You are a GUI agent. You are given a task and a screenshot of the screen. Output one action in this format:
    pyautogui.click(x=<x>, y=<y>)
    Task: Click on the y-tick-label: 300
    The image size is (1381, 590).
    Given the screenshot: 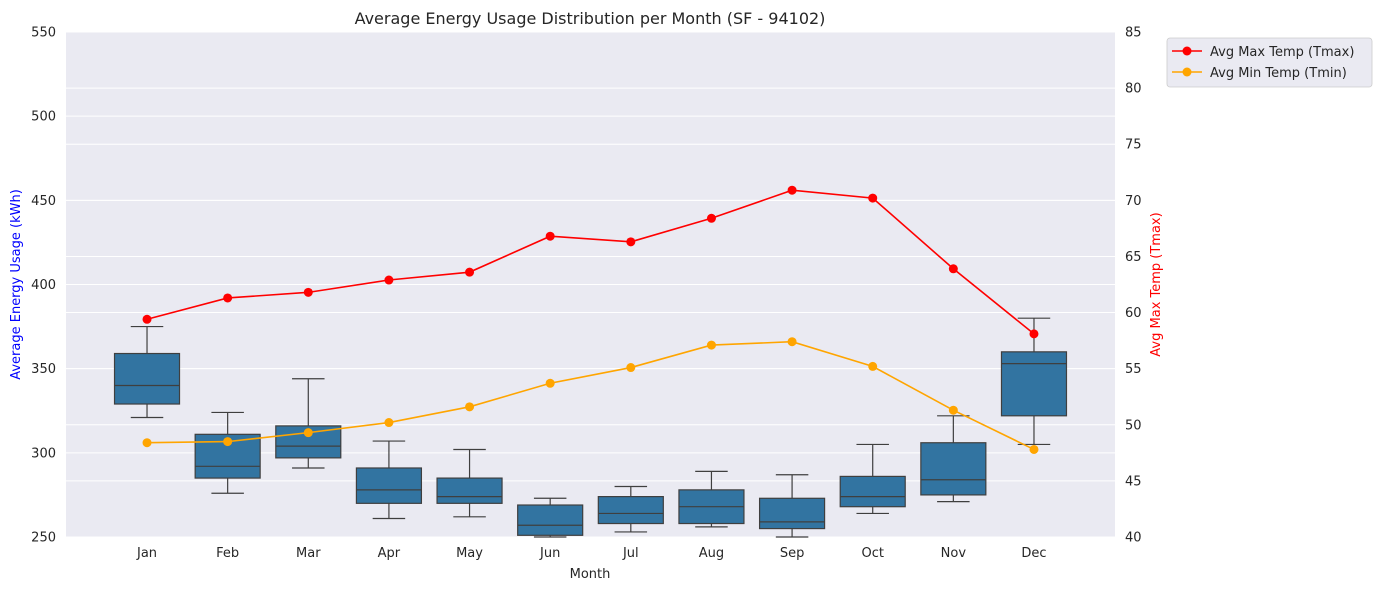 What is the action you would take?
    pyautogui.click(x=43, y=453)
    